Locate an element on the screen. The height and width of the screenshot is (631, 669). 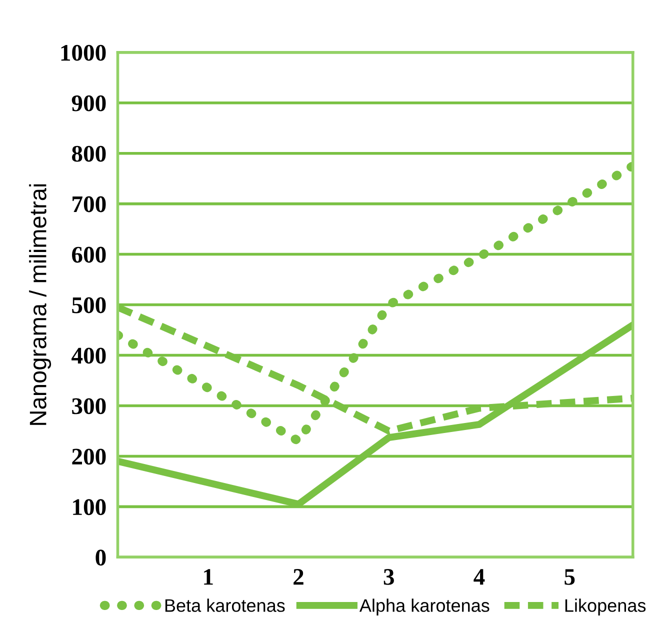
y-tick-label: 800 is located at coordinates (89, 154).